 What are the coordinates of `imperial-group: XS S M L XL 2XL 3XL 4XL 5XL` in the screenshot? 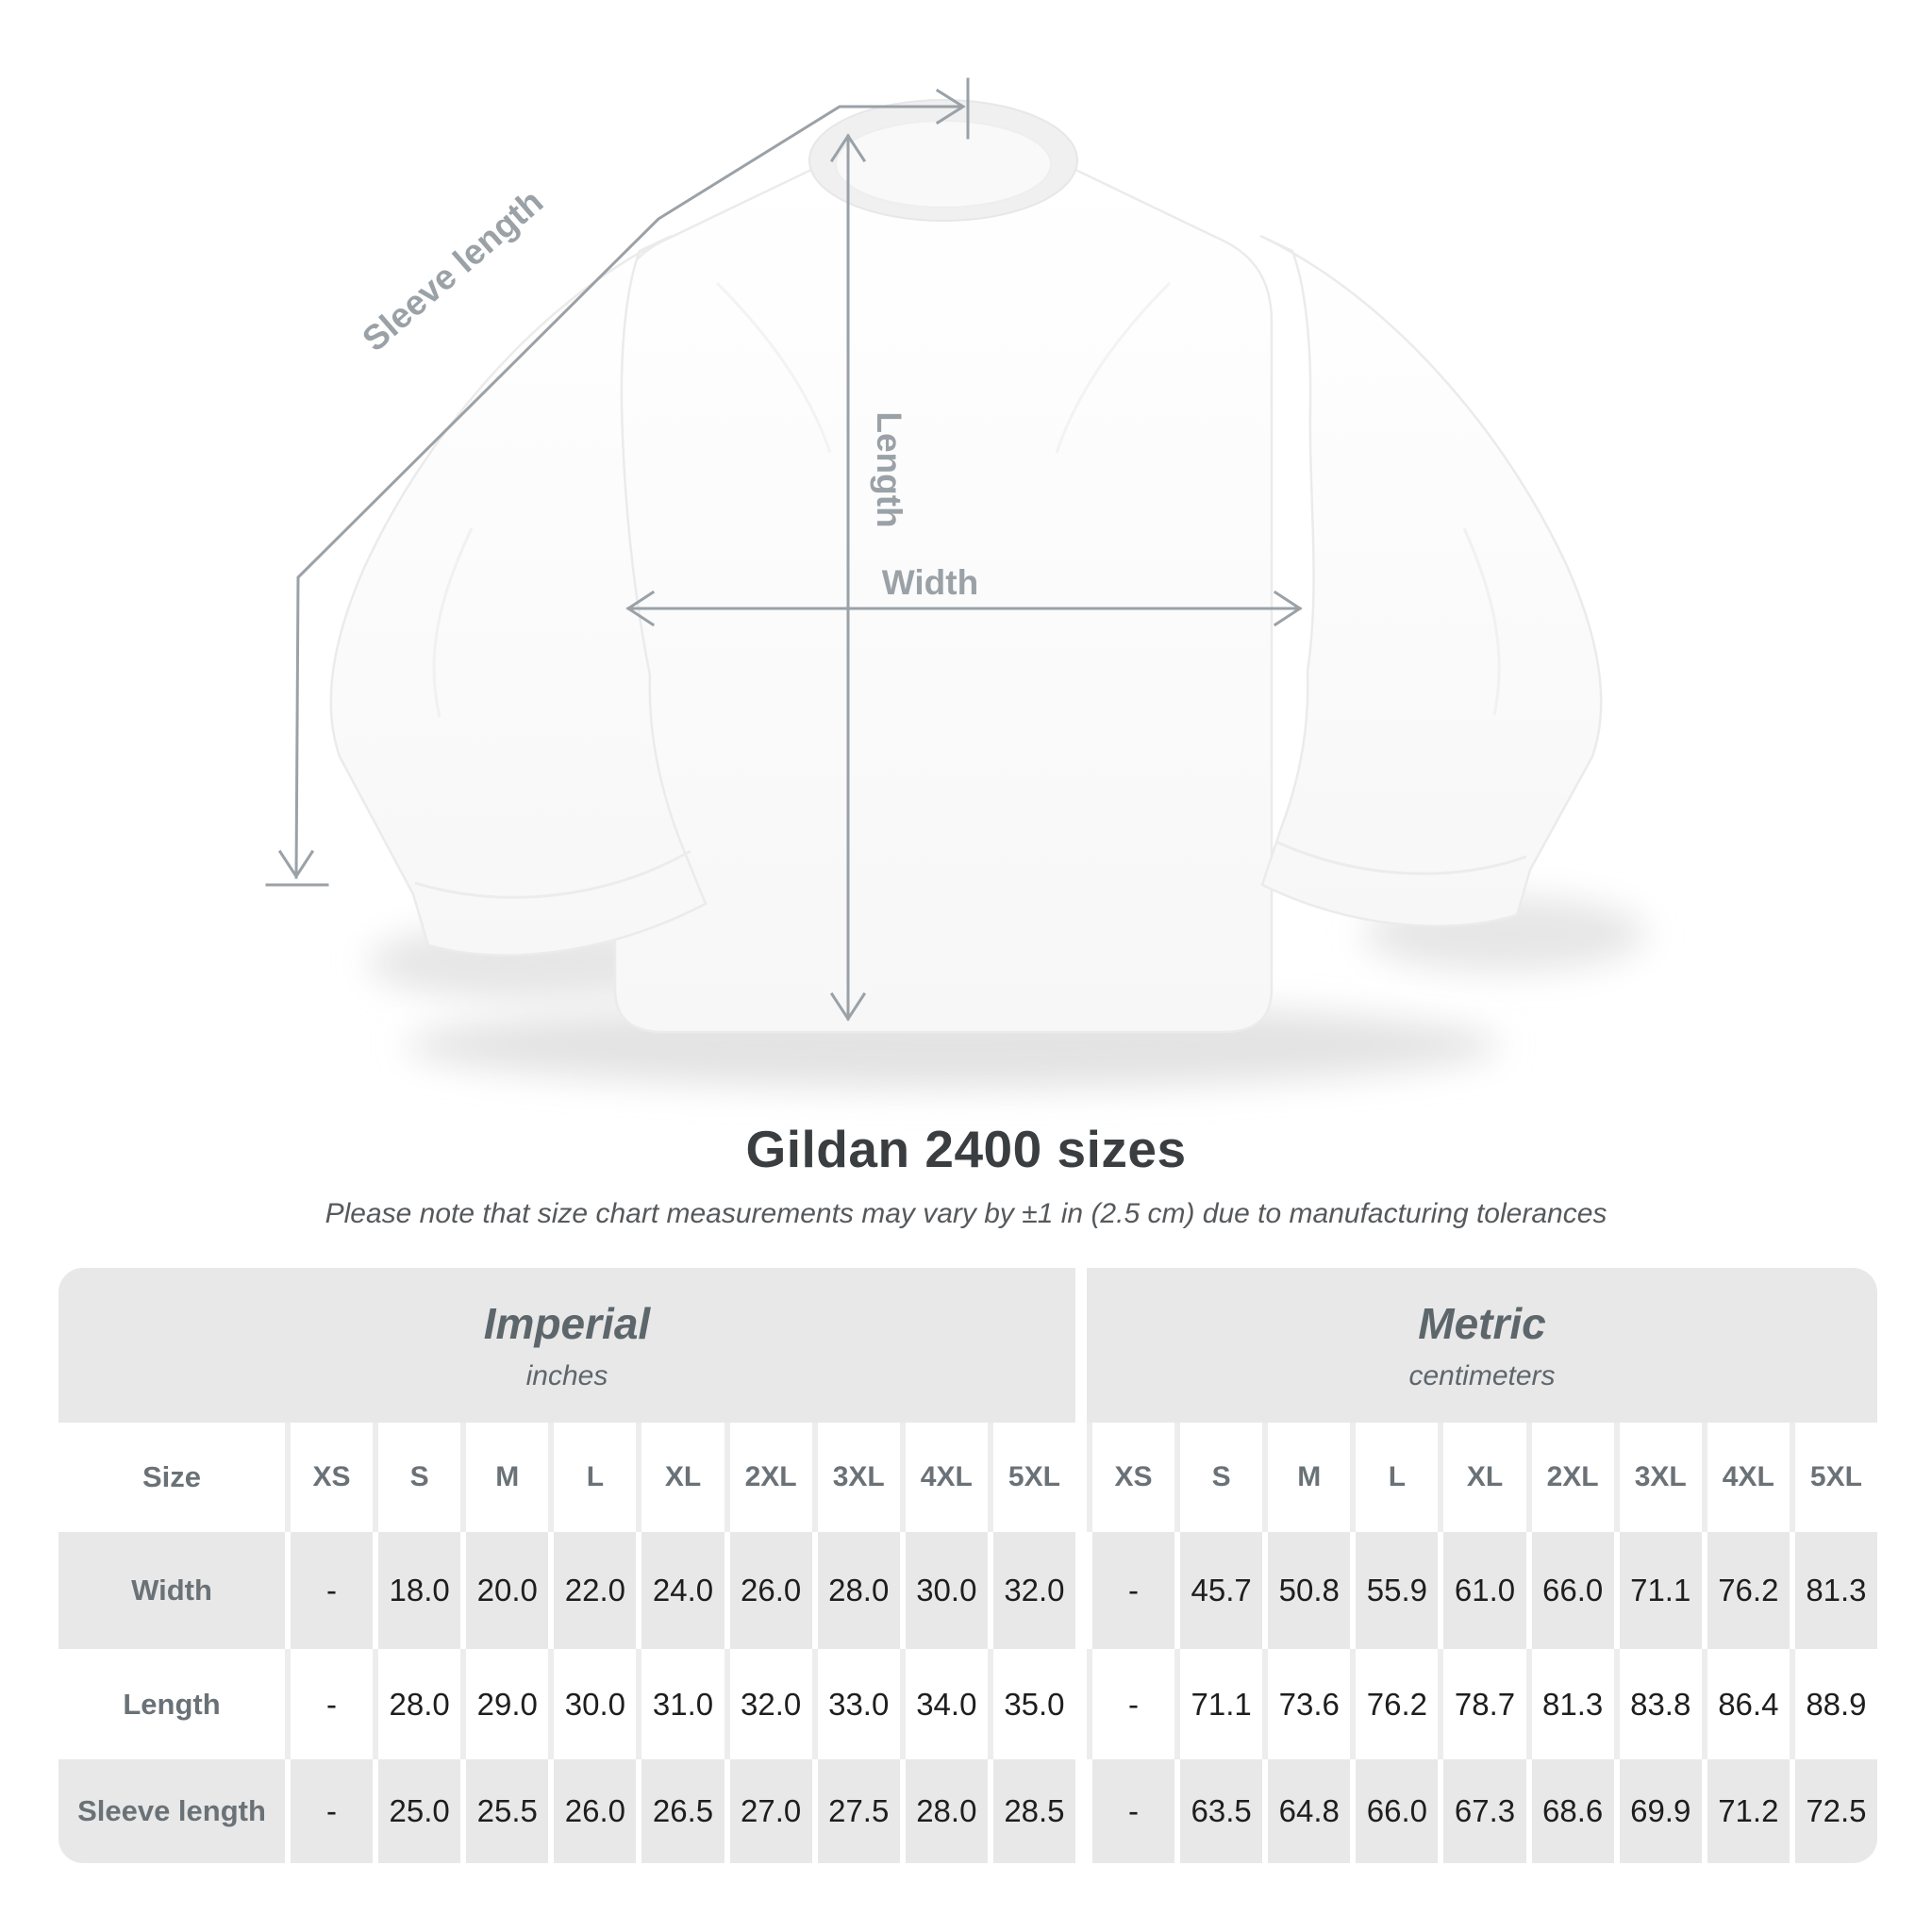 It's located at (680, 1478).